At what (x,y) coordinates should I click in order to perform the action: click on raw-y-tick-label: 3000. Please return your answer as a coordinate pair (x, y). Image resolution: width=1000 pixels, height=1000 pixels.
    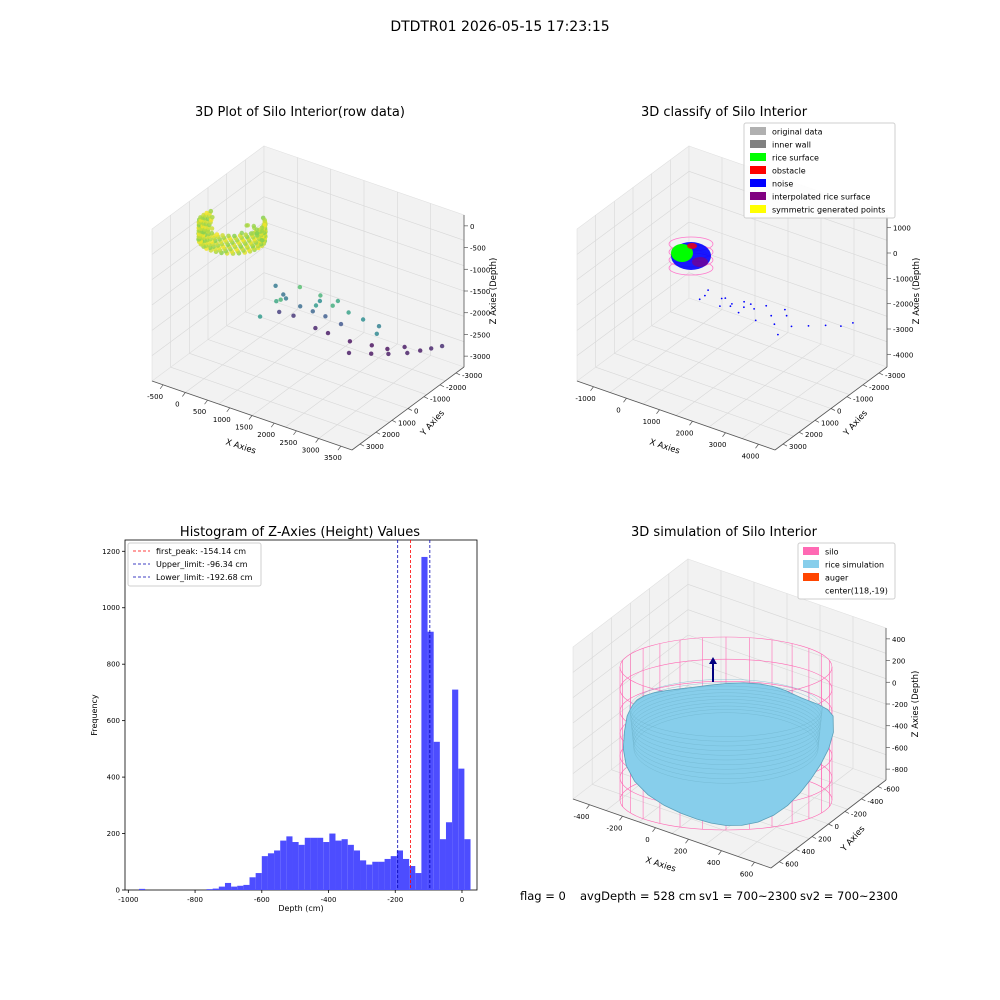
    Looking at the image, I should click on (375, 447).